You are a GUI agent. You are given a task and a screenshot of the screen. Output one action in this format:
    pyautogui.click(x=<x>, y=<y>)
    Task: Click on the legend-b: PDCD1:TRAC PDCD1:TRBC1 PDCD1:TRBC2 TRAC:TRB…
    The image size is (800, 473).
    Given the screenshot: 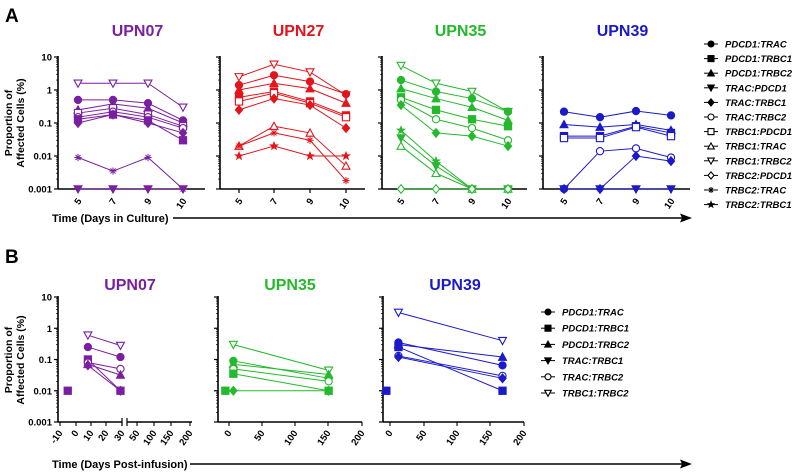 What is the action you would take?
    pyautogui.click(x=585, y=354)
    